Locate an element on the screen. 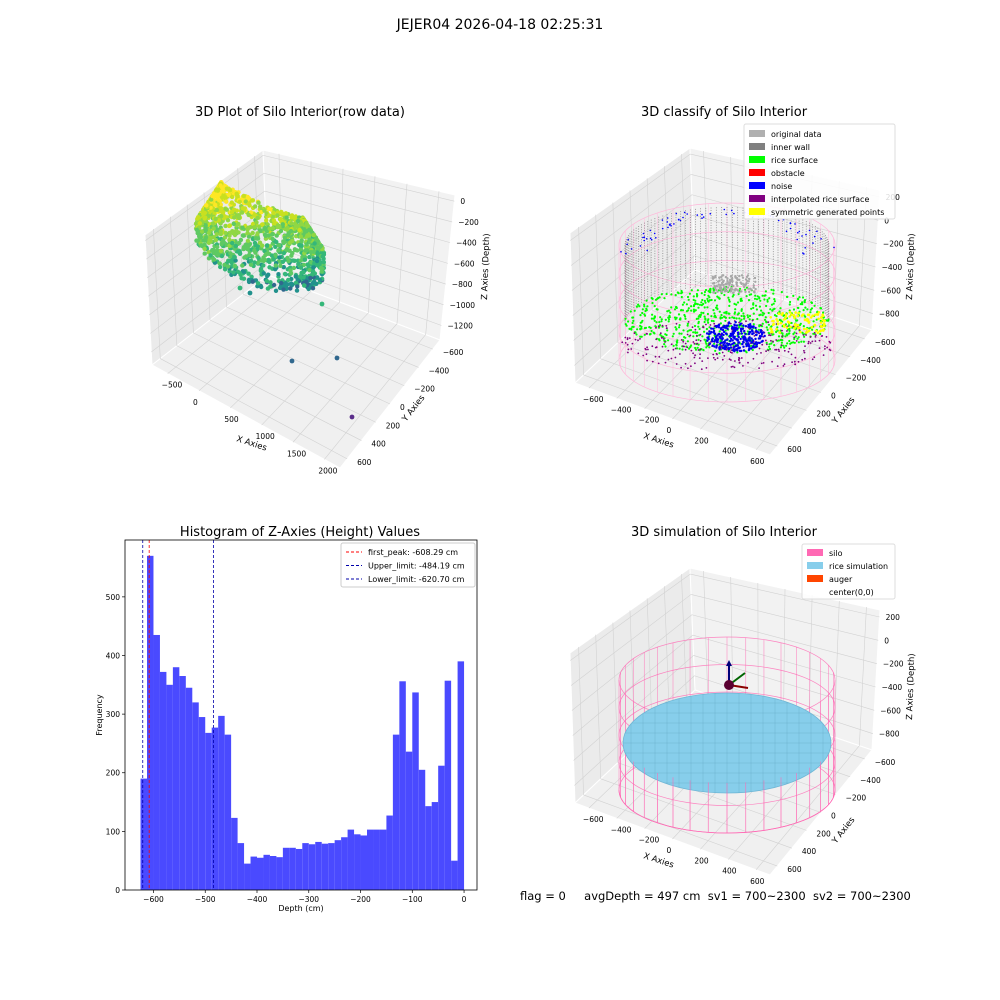 The width and height of the screenshot is (1000, 1000). p2-grid-z-wall is located at coordinates (630, 197).